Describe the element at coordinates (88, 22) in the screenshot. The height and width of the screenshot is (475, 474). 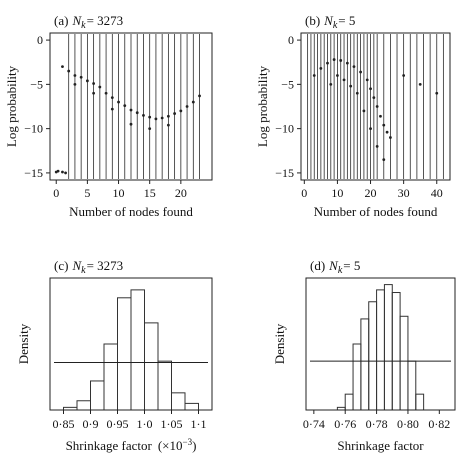
I see `panel-title-a: (a) Nk= 3273` at that location.